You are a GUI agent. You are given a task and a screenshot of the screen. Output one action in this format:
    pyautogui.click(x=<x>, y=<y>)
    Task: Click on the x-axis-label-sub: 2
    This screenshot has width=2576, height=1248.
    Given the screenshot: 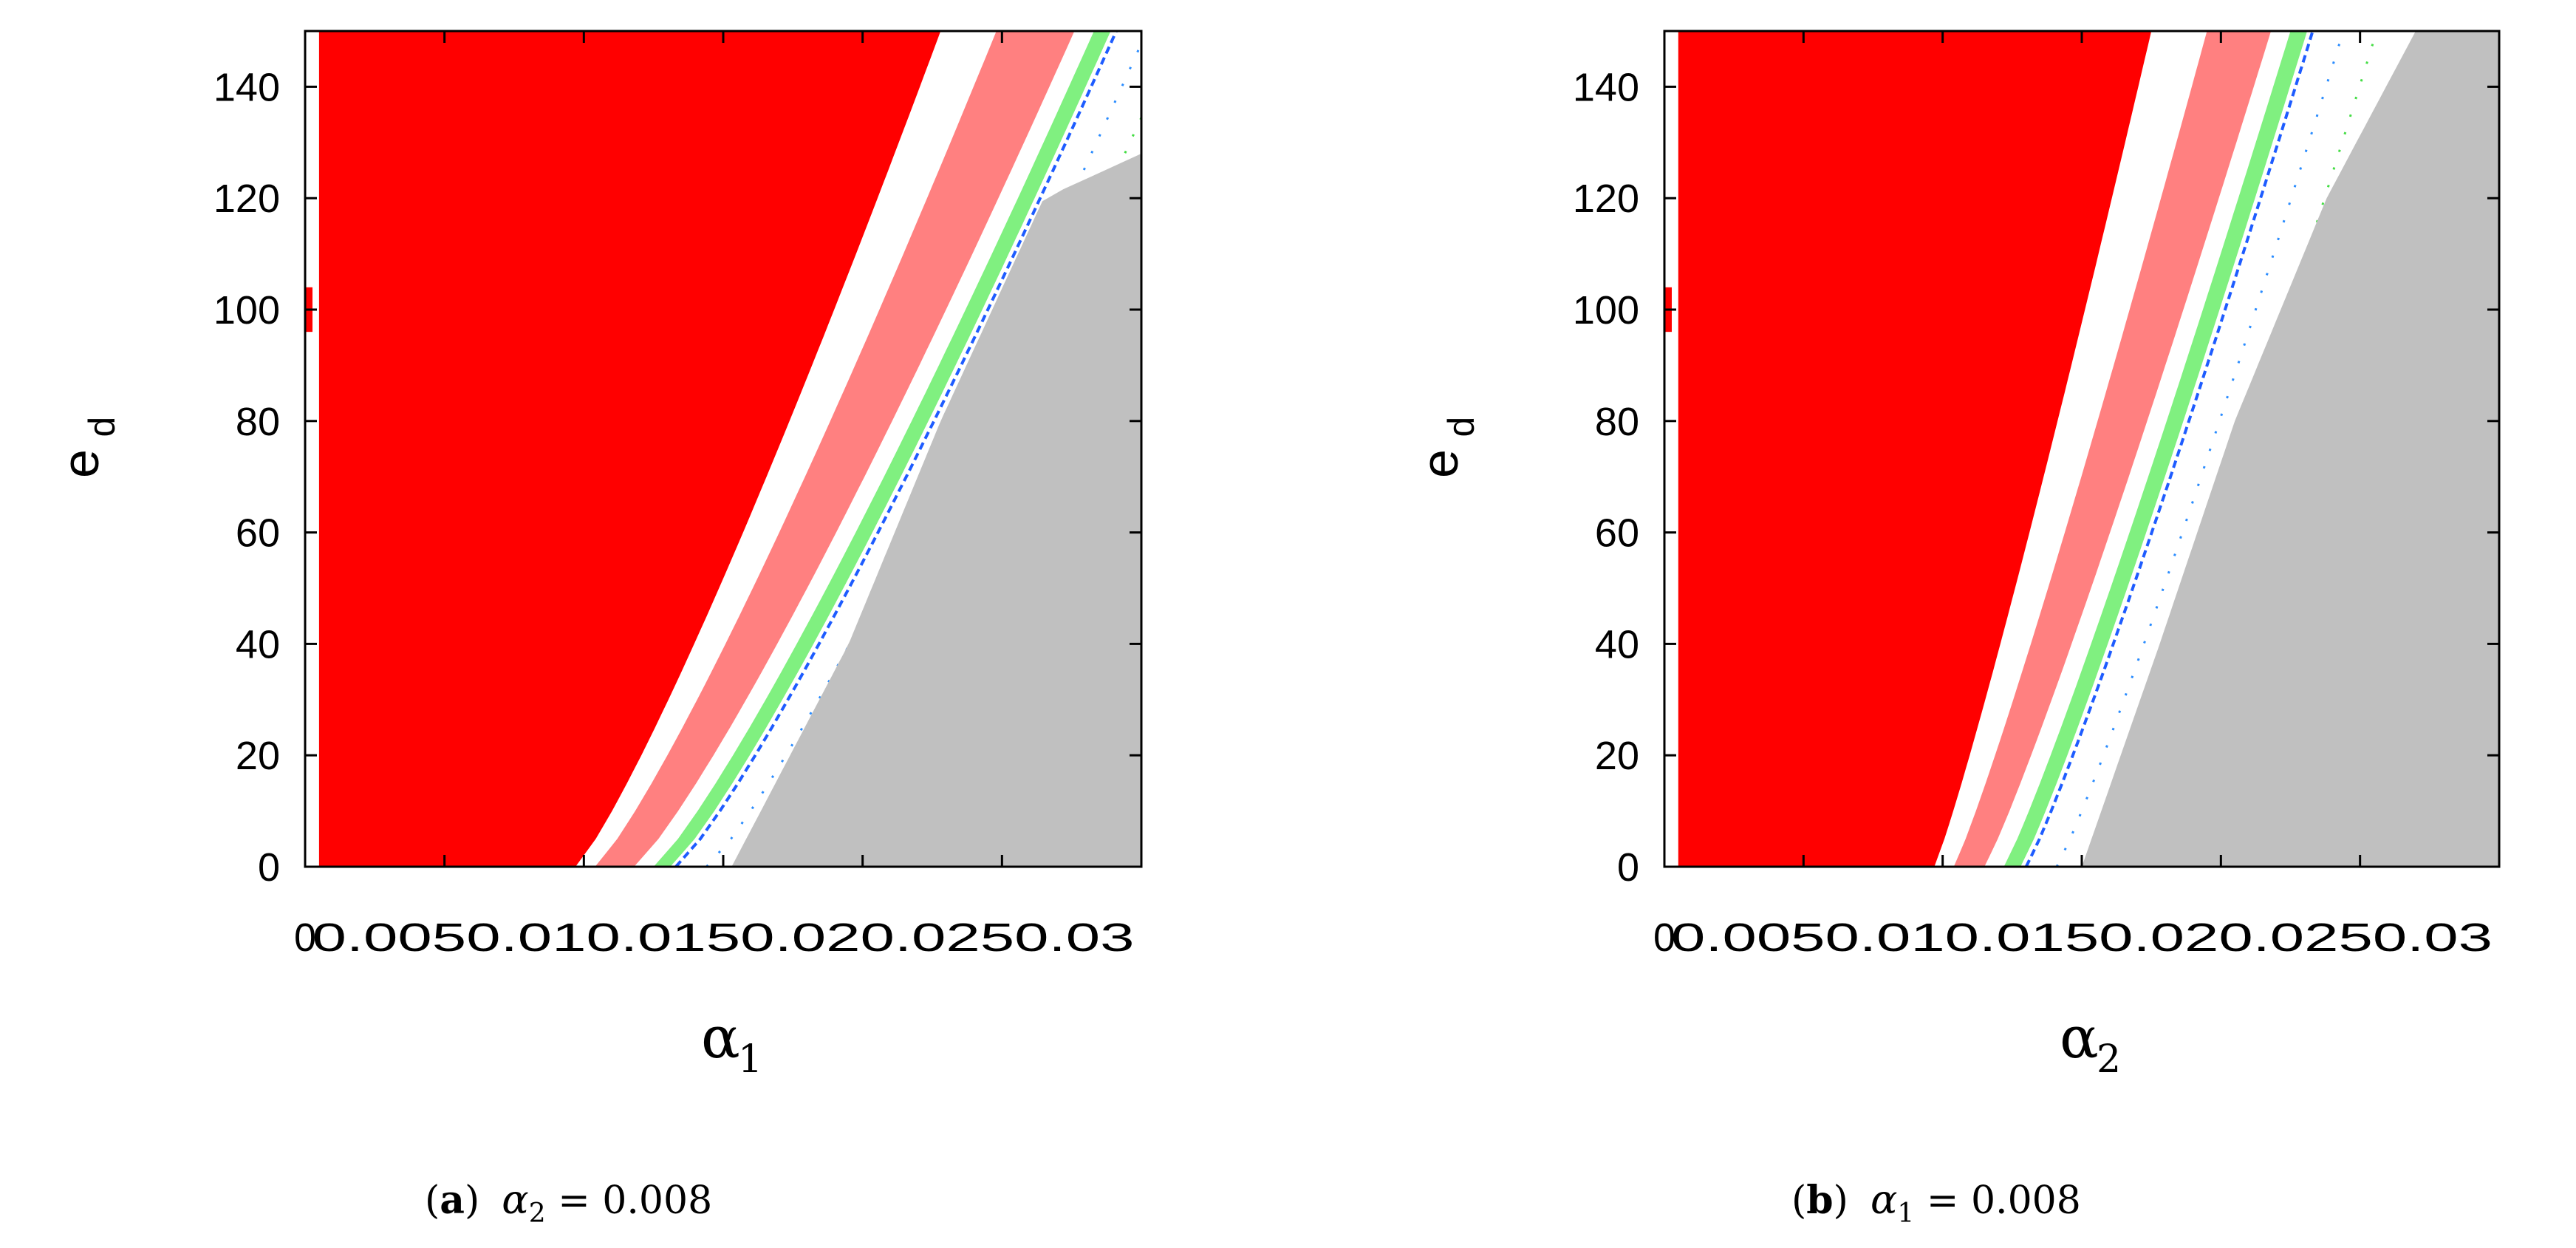 What is the action you would take?
    pyautogui.click(x=2109, y=1059)
    